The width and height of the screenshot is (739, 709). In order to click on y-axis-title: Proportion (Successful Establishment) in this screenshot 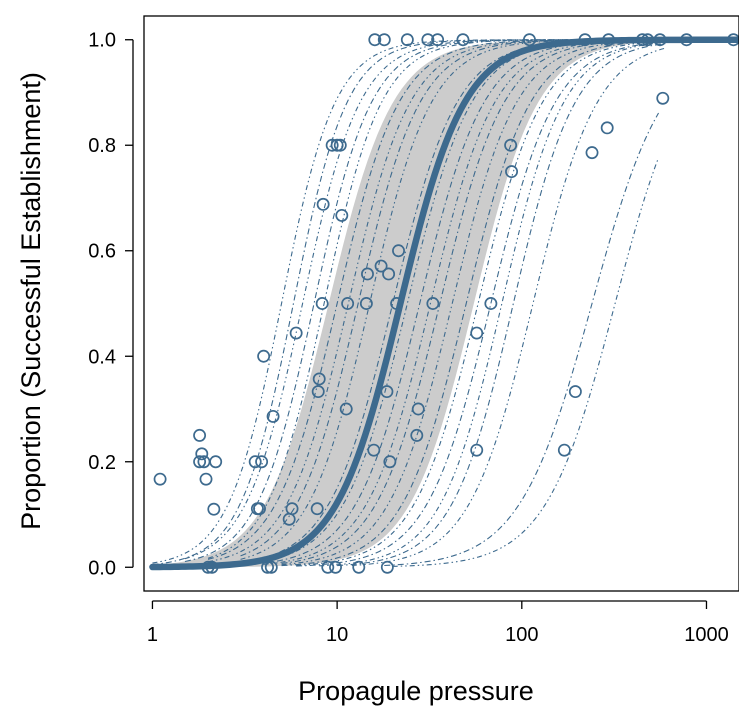, I will do `click(31, 301)`.